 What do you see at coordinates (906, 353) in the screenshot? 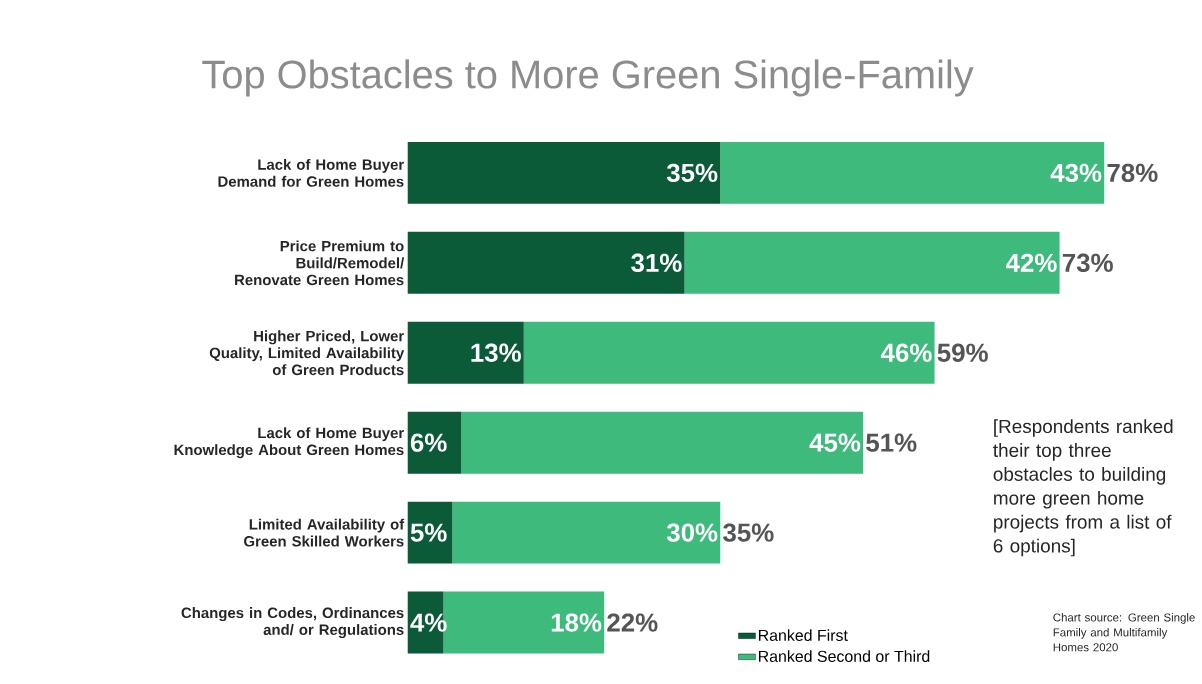
I see `data-label: 46%` at bounding box center [906, 353].